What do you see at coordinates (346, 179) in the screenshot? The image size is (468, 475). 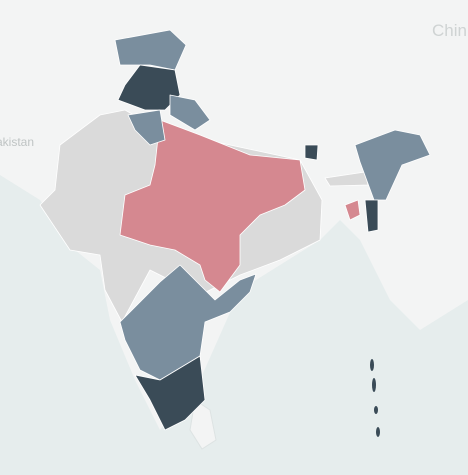 I see `state-gray` at bounding box center [346, 179].